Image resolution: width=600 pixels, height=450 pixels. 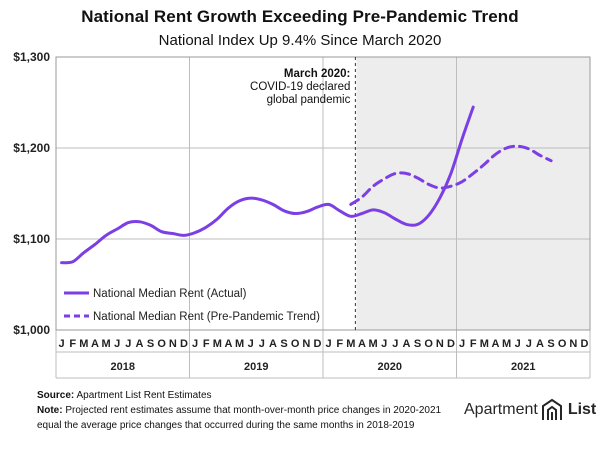 I want to click on y-tick-label: $1,100, so click(x=31, y=239).